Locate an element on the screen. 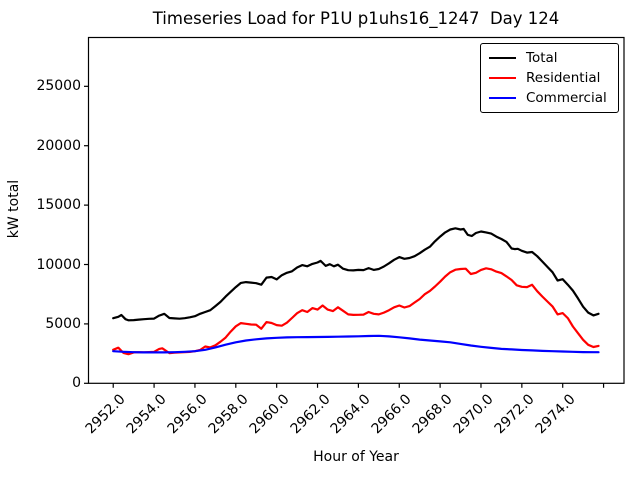  y-tick-label: 5000 is located at coordinates (63, 323).